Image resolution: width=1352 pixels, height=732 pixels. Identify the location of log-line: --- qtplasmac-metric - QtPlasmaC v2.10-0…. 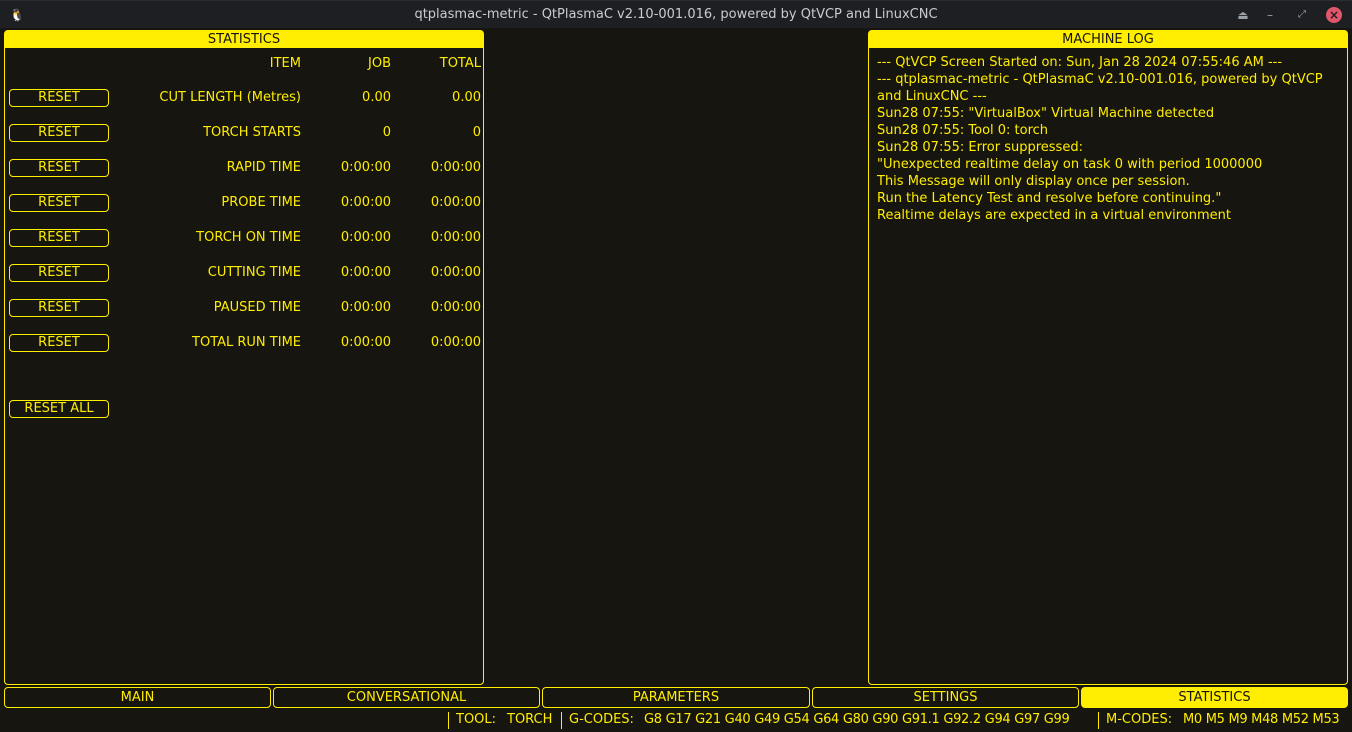
(1100, 88).